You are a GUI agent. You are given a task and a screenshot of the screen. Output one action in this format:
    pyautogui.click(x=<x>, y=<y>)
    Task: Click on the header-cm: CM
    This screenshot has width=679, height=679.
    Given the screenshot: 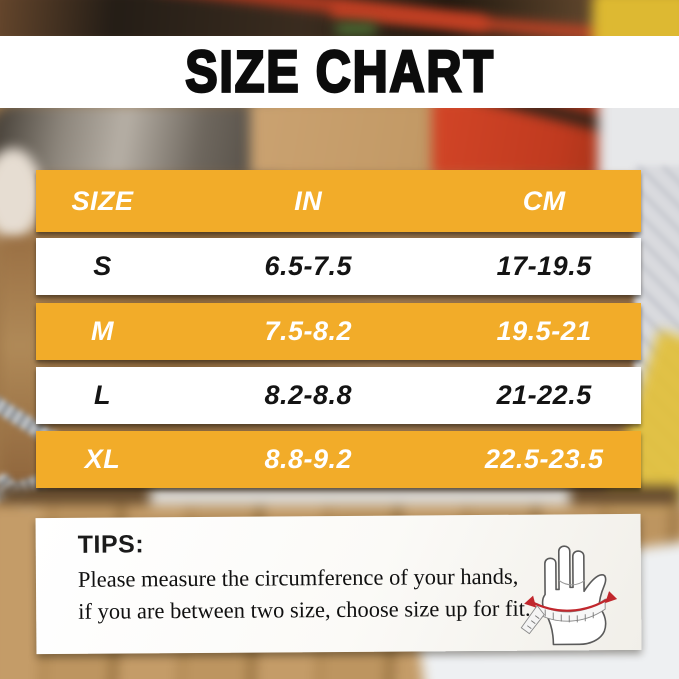 What is the action you would take?
    pyautogui.click(x=544, y=200)
    